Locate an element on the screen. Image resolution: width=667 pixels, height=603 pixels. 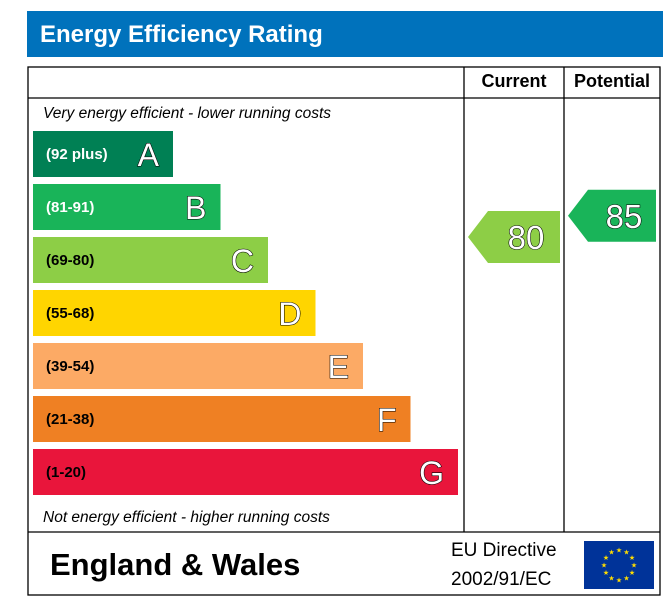
band-e-range: (39-54) is located at coordinates (70, 366).